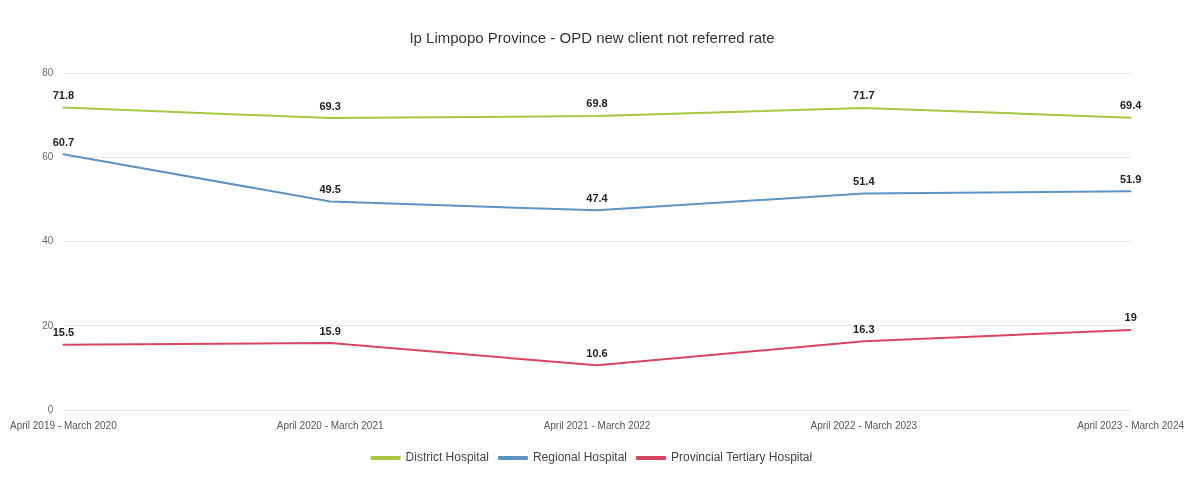 Image resolution: width=1194 pixels, height=479 pixels. I want to click on data-label: 49.5, so click(330, 189).